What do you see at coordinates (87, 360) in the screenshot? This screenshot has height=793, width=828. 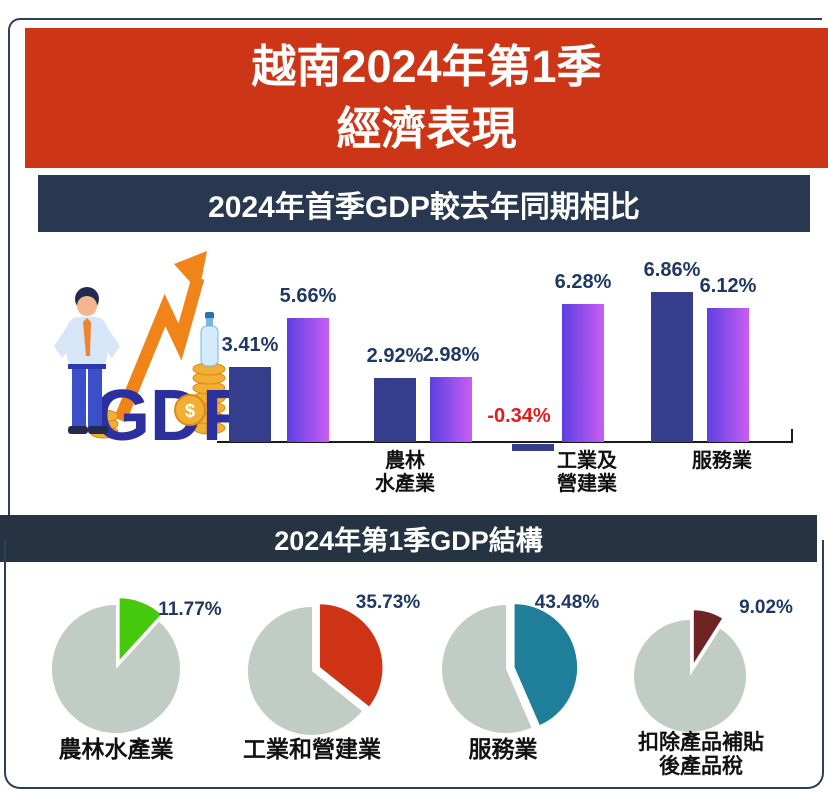 I see `person-figure` at bounding box center [87, 360].